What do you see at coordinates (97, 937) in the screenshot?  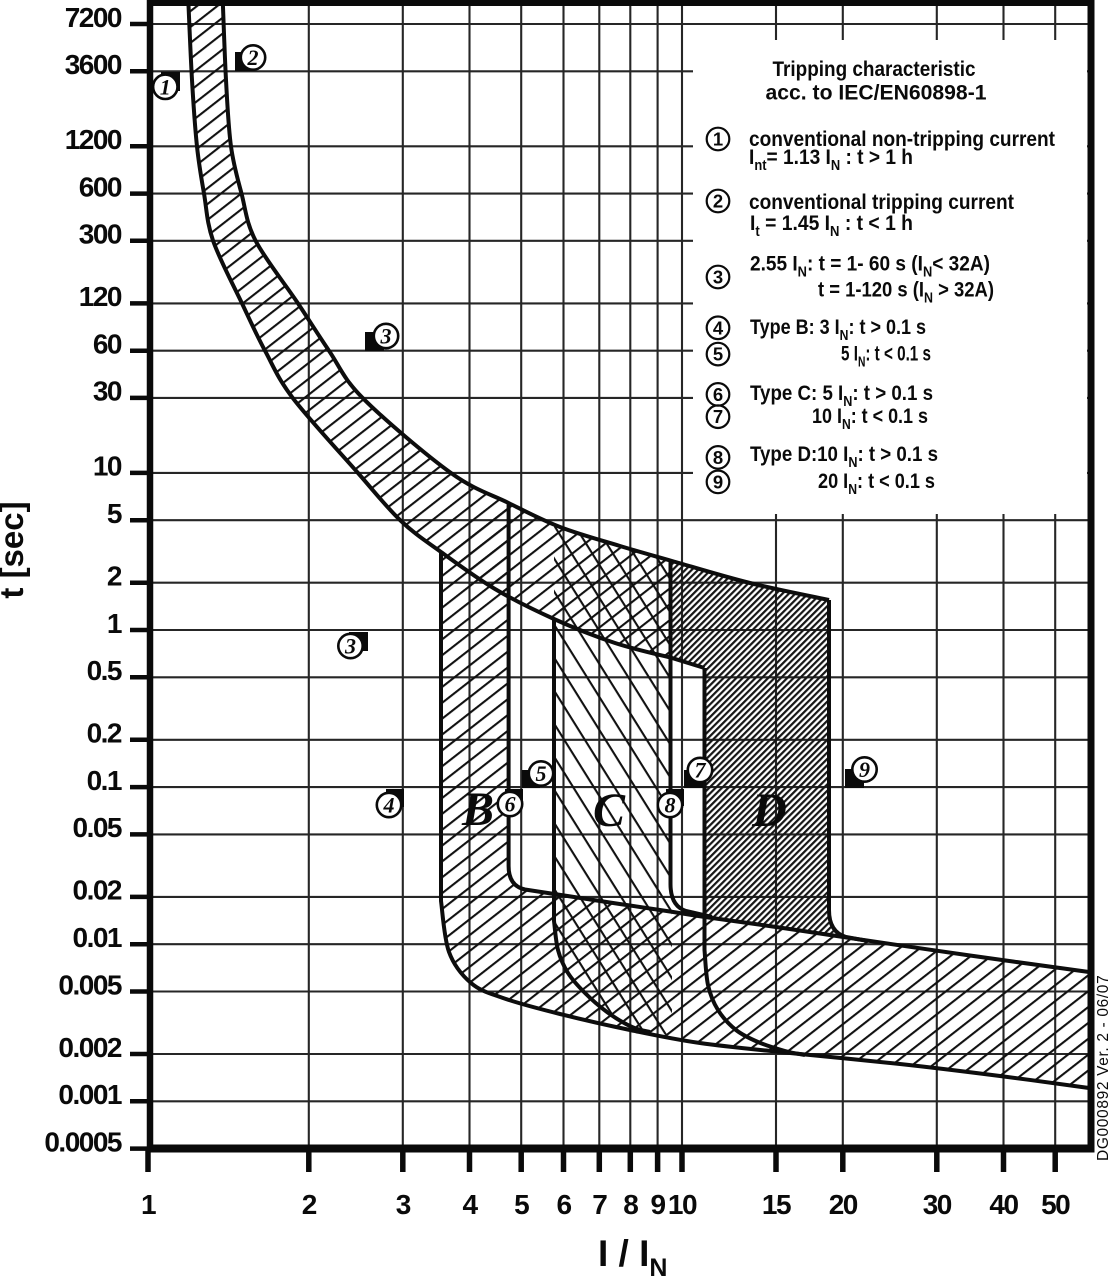 I see `svg-text: 0.01` at bounding box center [97, 937].